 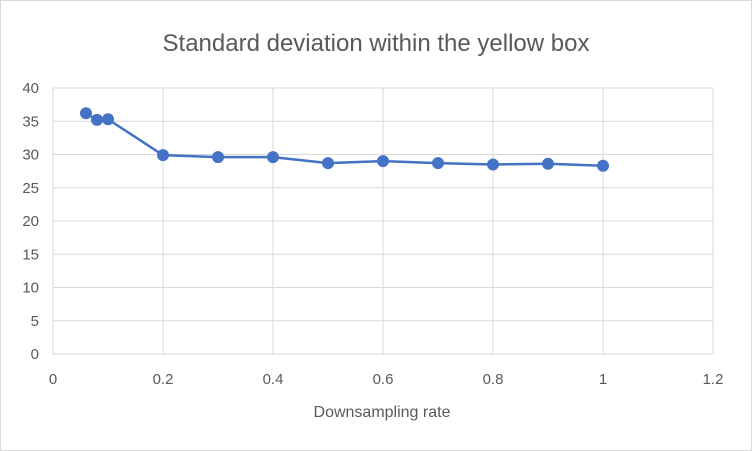 What do you see at coordinates (493, 379) in the screenshot?
I see `x-tick-label: 0.8` at bounding box center [493, 379].